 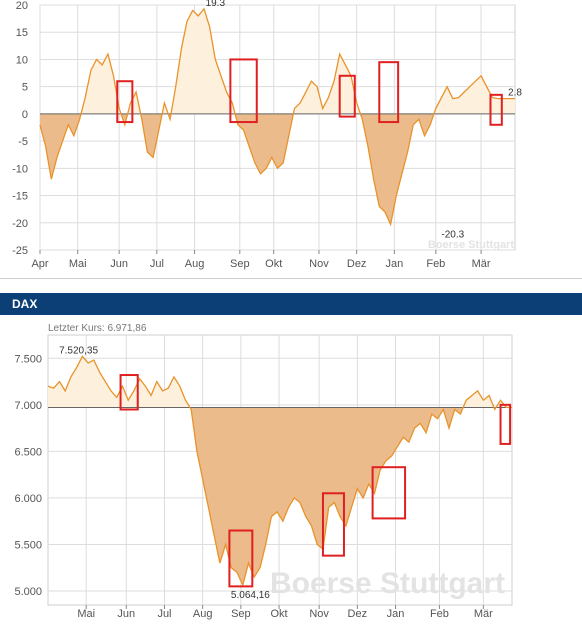 I want to click on y-tick-label: 20, so click(x=22, y=6).